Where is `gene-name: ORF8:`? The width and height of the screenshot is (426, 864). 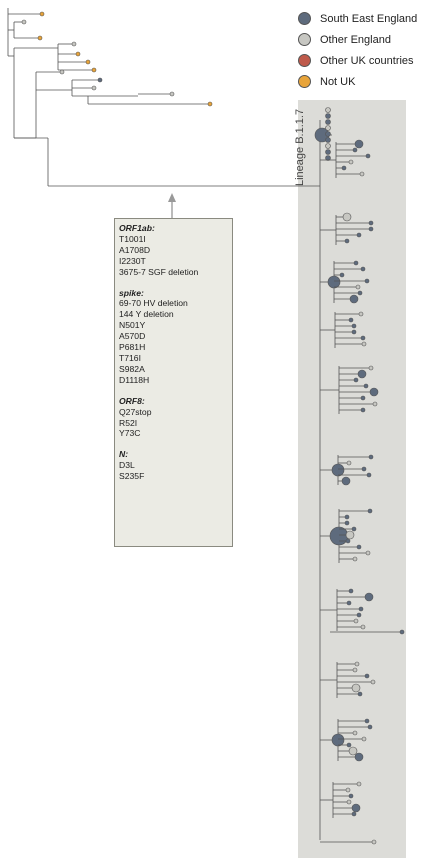
gene-name: ORF8: is located at coordinates (132, 400).